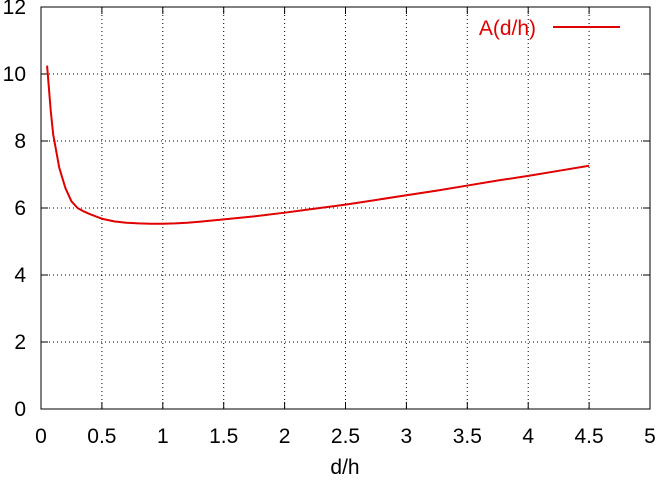 Image resolution: width=656 pixels, height=481 pixels. I want to click on x-tick-label: 5, so click(650, 436).